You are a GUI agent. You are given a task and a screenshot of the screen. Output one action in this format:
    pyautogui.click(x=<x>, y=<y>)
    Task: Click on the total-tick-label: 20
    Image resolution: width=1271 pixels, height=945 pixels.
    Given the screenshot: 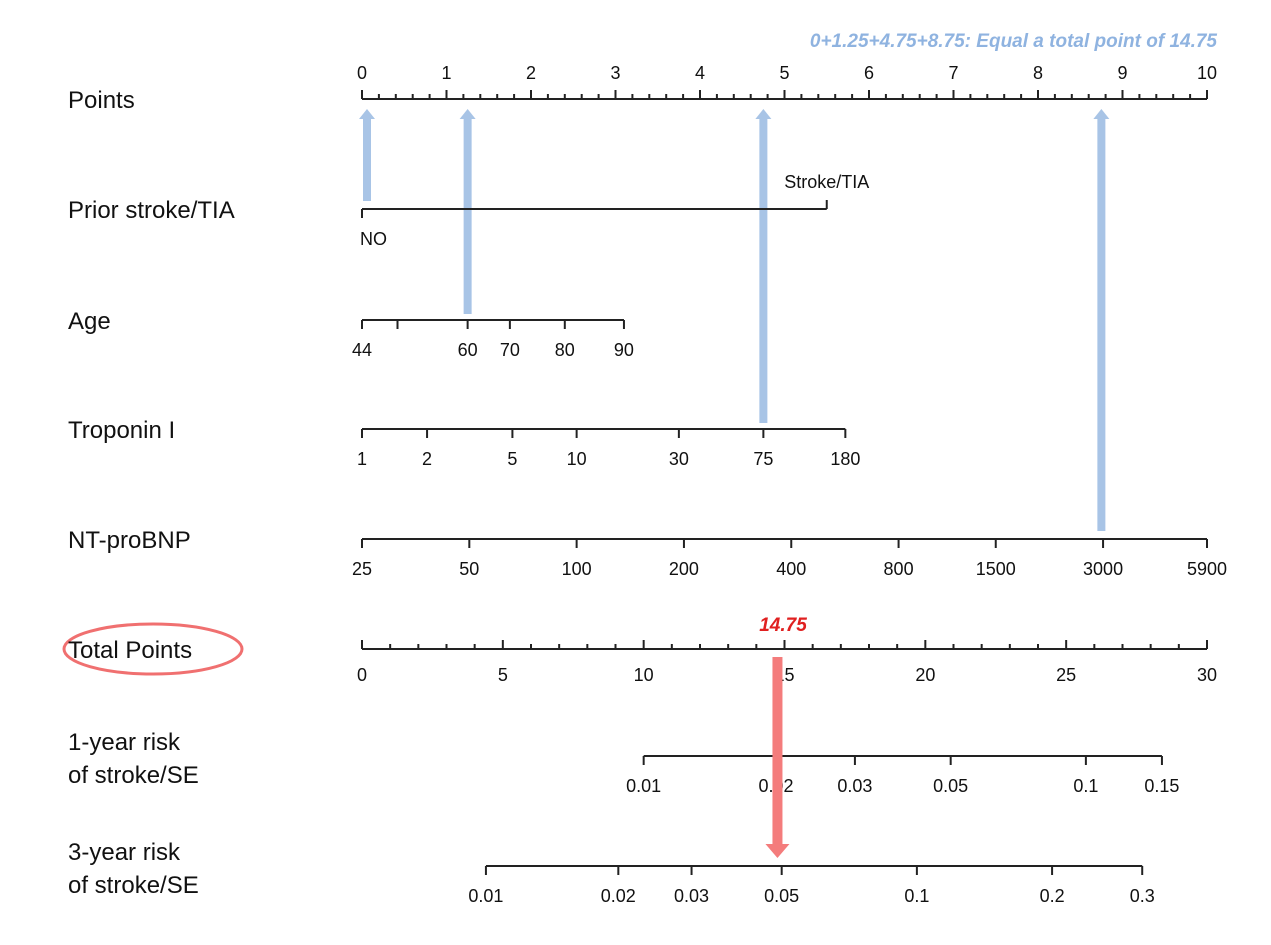 What is the action you would take?
    pyautogui.click(x=925, y=675)
    